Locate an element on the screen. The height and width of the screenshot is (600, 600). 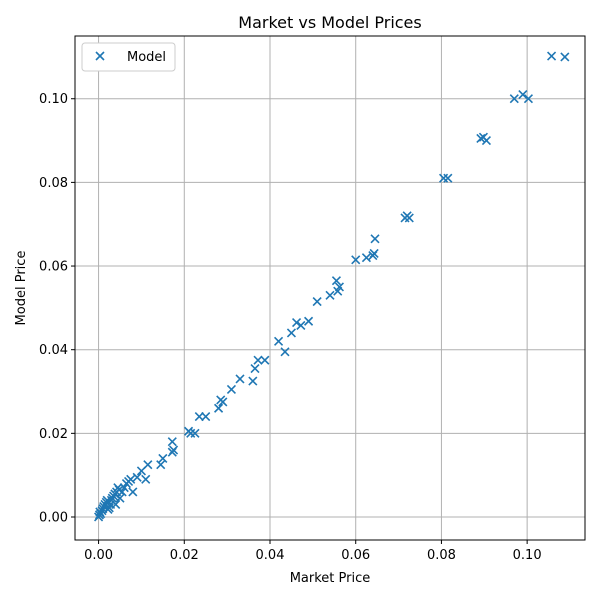
legend-box is located at coordinates (128, 57).